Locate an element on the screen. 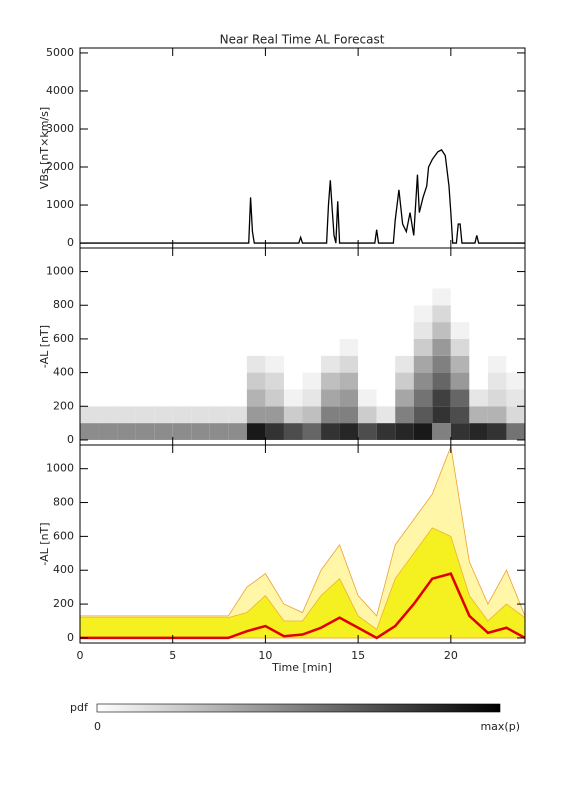 Image resolution: width=576 pixels, height=792 pixels. y-tick-label: 600 is located at coordinates (63, 338).